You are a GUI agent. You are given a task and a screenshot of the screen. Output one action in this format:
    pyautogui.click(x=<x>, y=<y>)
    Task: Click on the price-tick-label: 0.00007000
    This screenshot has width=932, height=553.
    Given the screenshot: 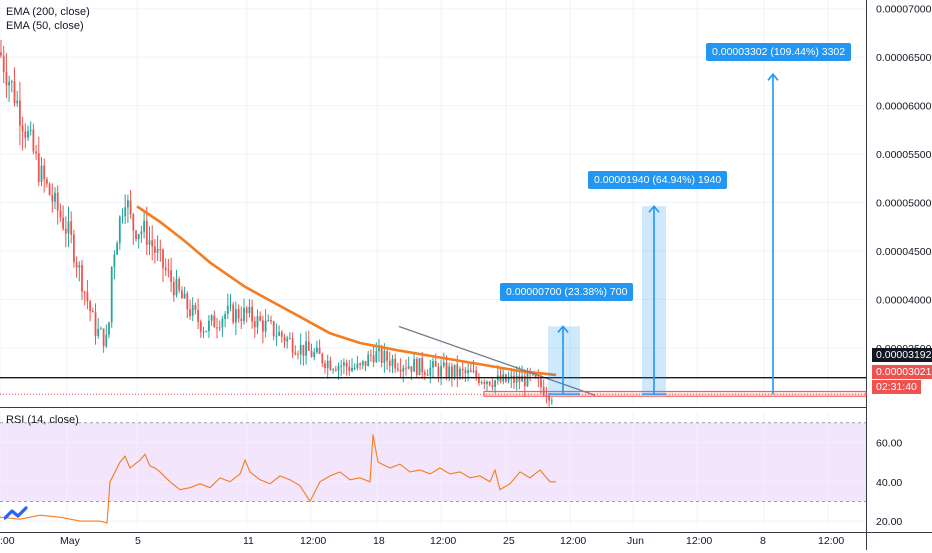 What is the action you would take?
    pyautogui.click(x=904, y=10)
    